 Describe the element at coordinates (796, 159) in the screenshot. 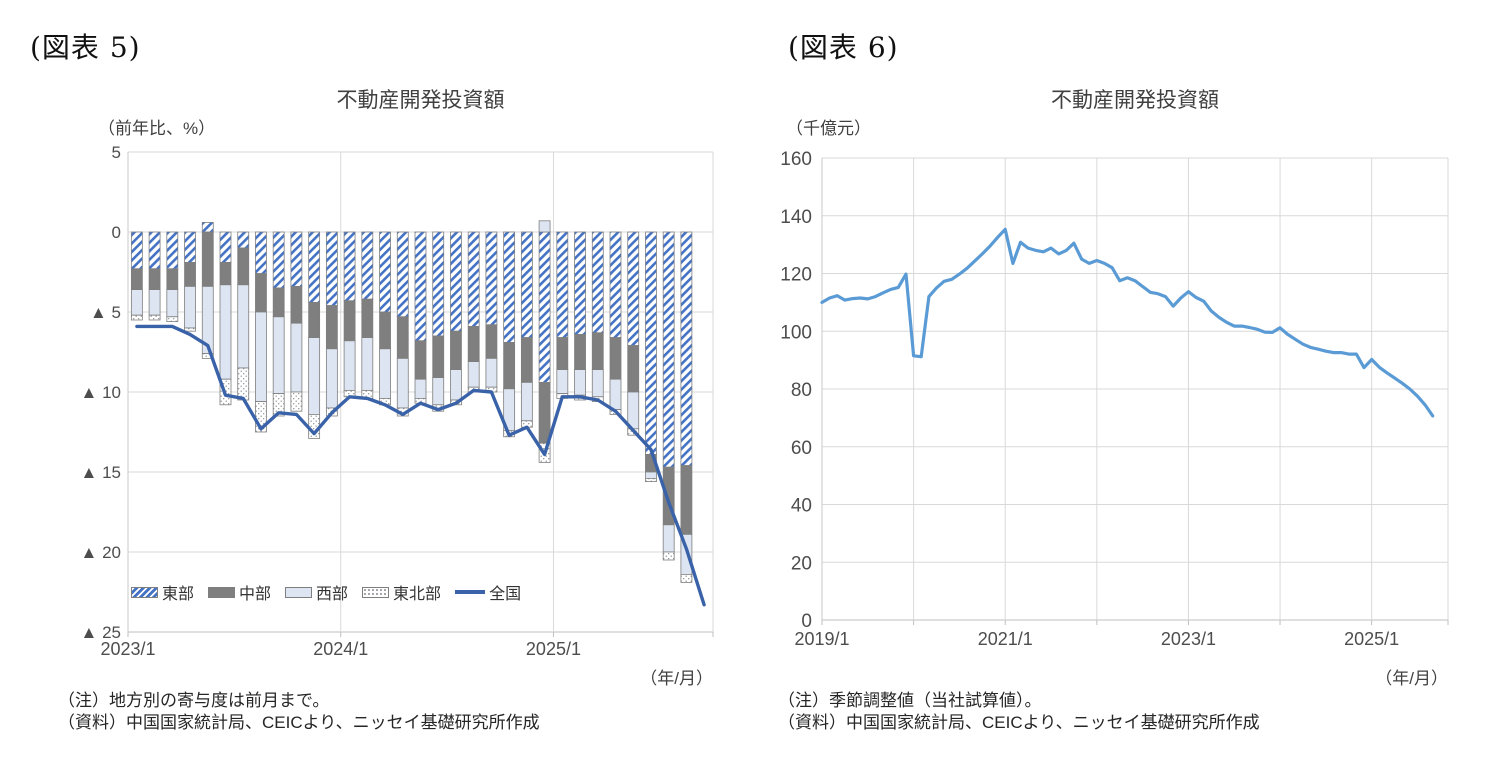

I see `svg-text: 160` at that location.